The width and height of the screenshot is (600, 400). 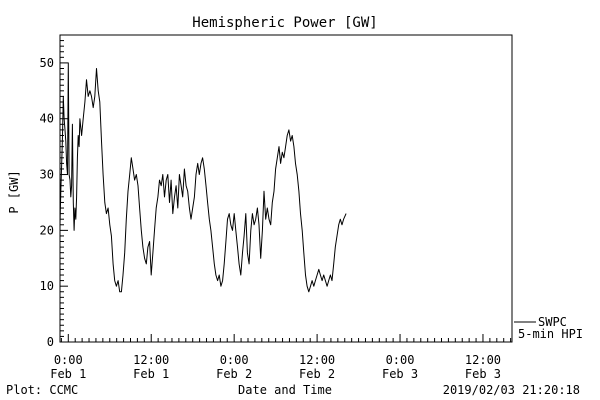 I want to click on chart-title: Hemispheric Power [GW], so click(x=284, y=23).